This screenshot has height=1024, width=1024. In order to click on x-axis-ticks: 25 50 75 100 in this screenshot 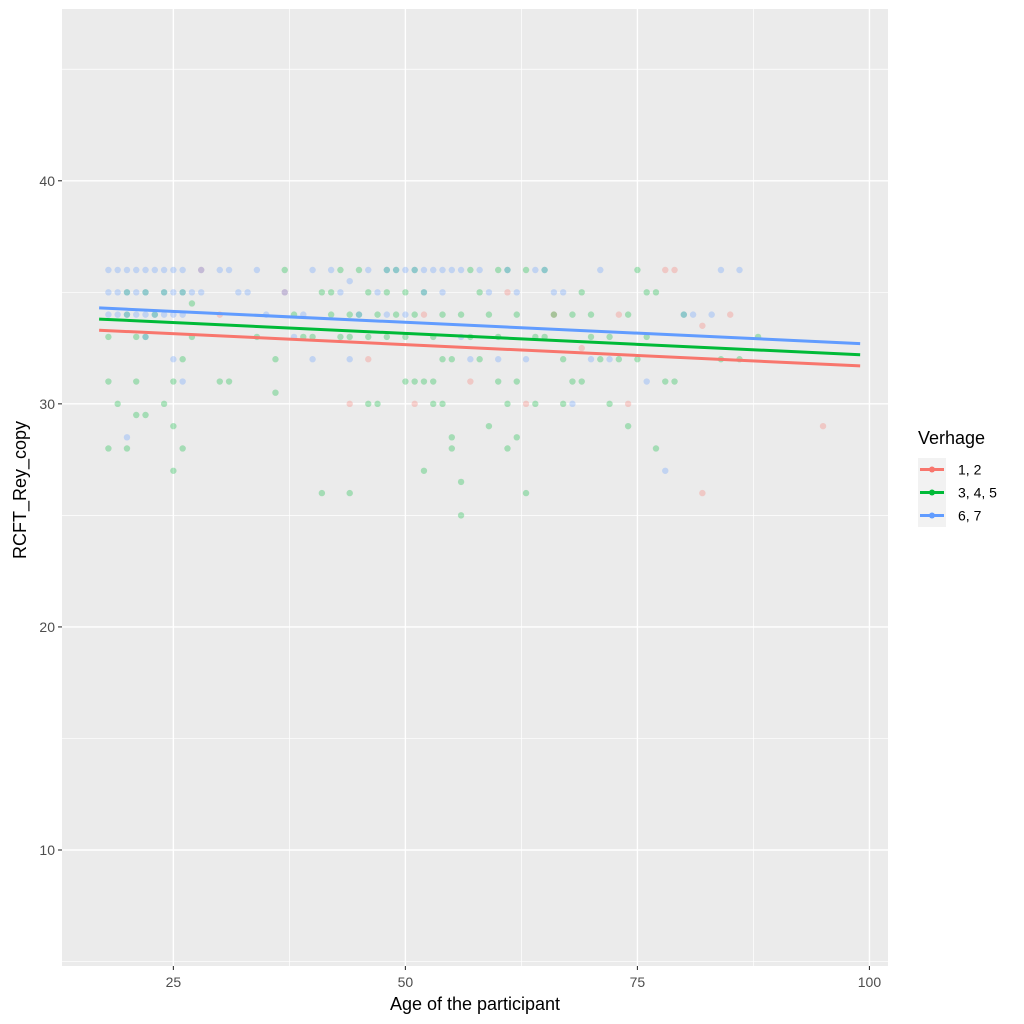, I will do `click(523, 978)`.